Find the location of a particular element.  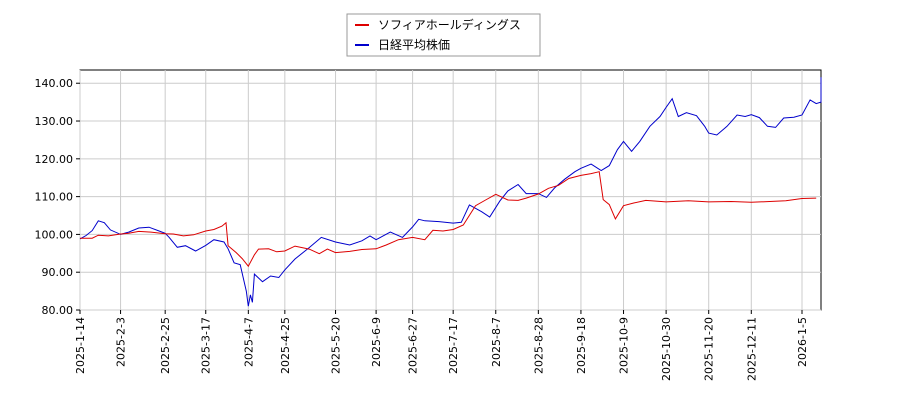

x-tick-label: 2025-6-9 is located at coordinates (376, 342).